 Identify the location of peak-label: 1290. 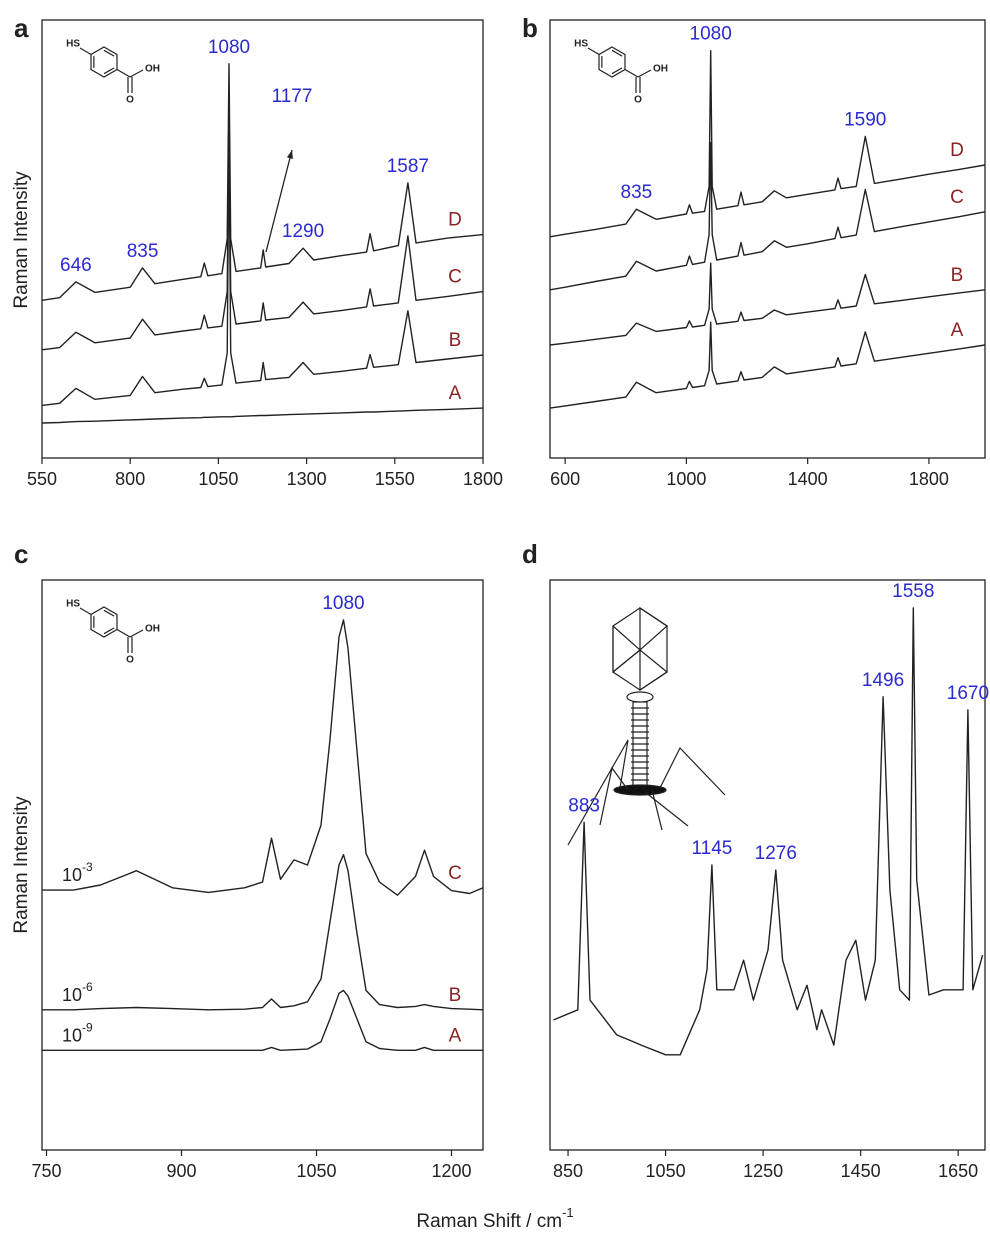
(303, 231).